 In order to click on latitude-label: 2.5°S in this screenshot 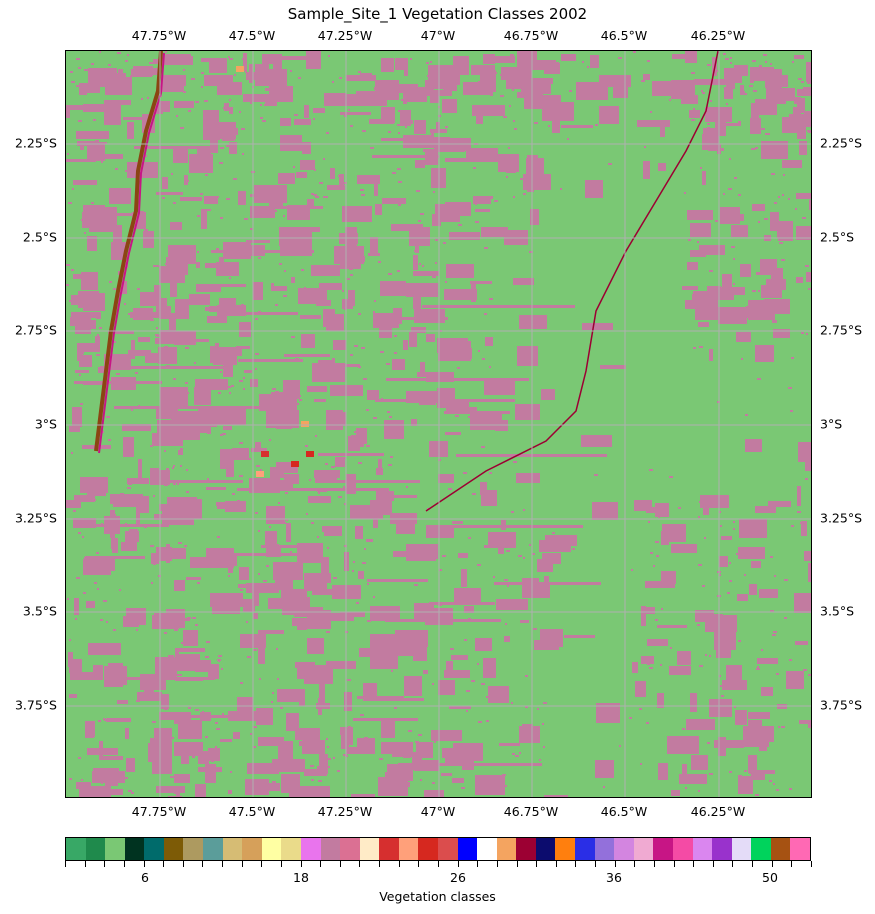, I will do `click(837, 237)`.